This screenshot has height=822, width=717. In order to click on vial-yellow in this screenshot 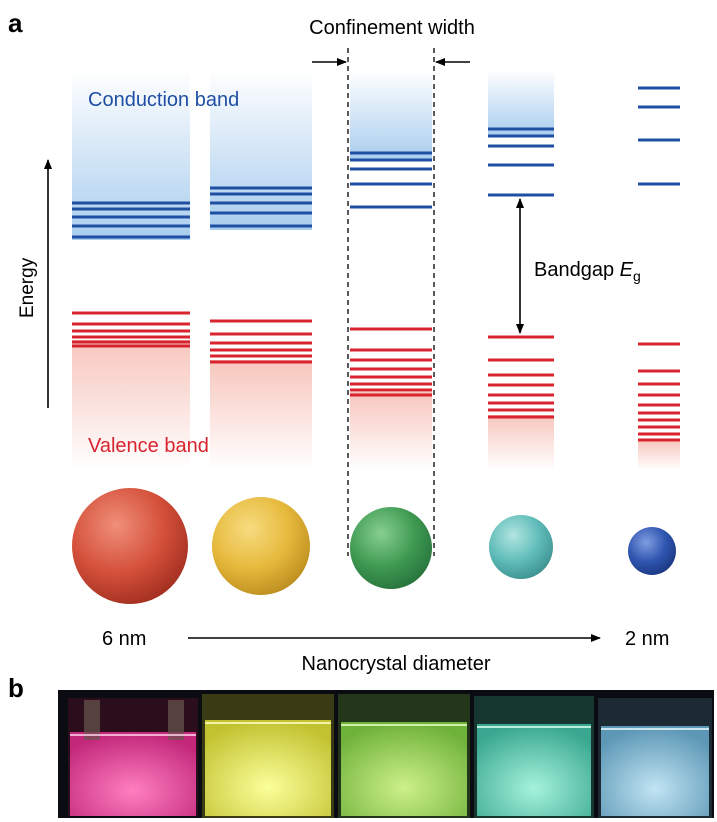, I will do `click(268, 768)`.